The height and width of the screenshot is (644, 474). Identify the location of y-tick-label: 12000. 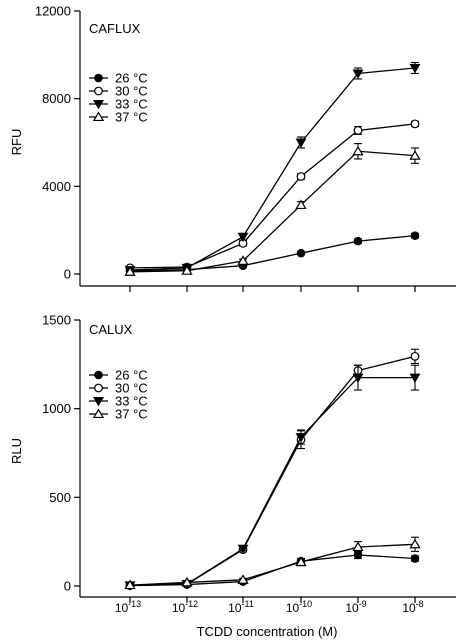
(53, 11).